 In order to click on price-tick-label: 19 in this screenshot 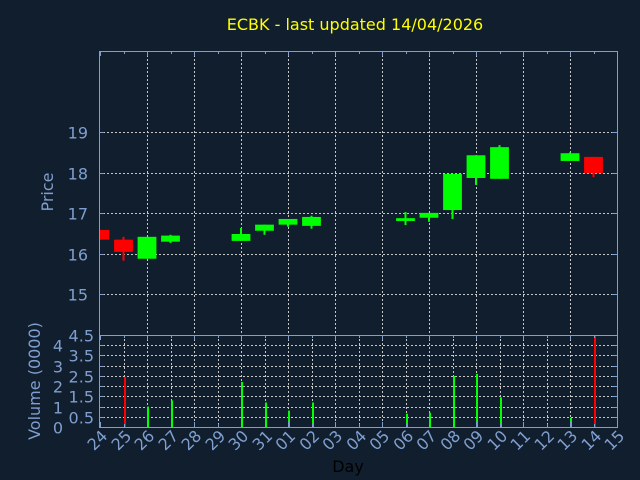, I will do `click(78, 133)`.